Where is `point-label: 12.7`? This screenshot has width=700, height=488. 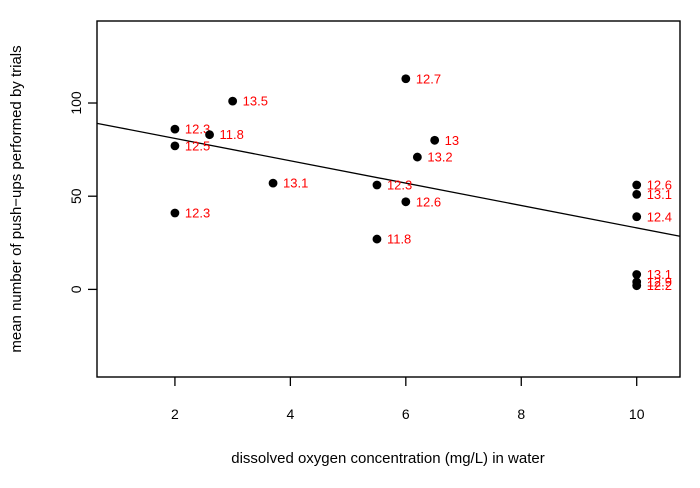 point-label: 12.7 is located at coordinates (428, 78).